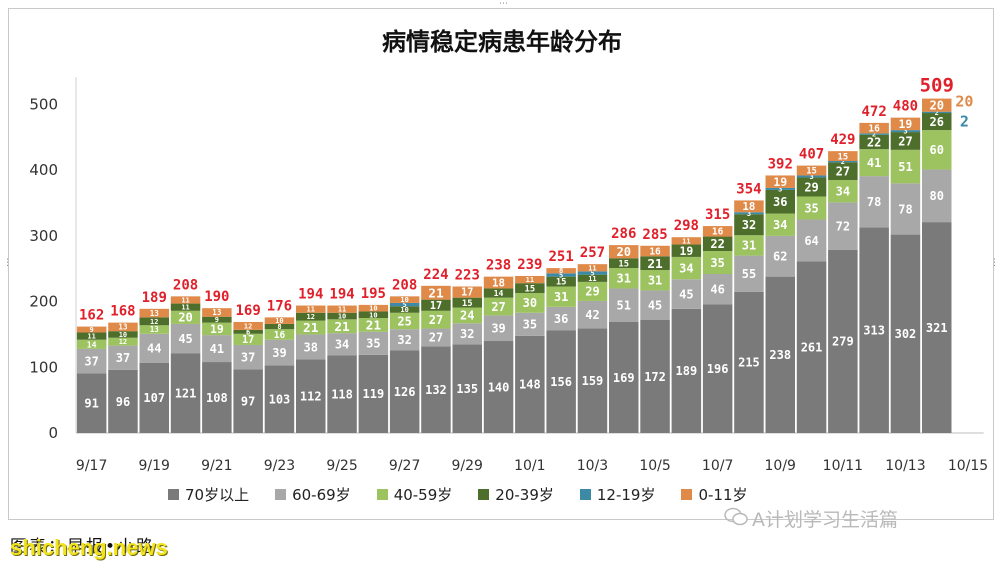  Describe the element at coordinates (905, 107) in the screenshot. I see `total-label: 480` at that location.